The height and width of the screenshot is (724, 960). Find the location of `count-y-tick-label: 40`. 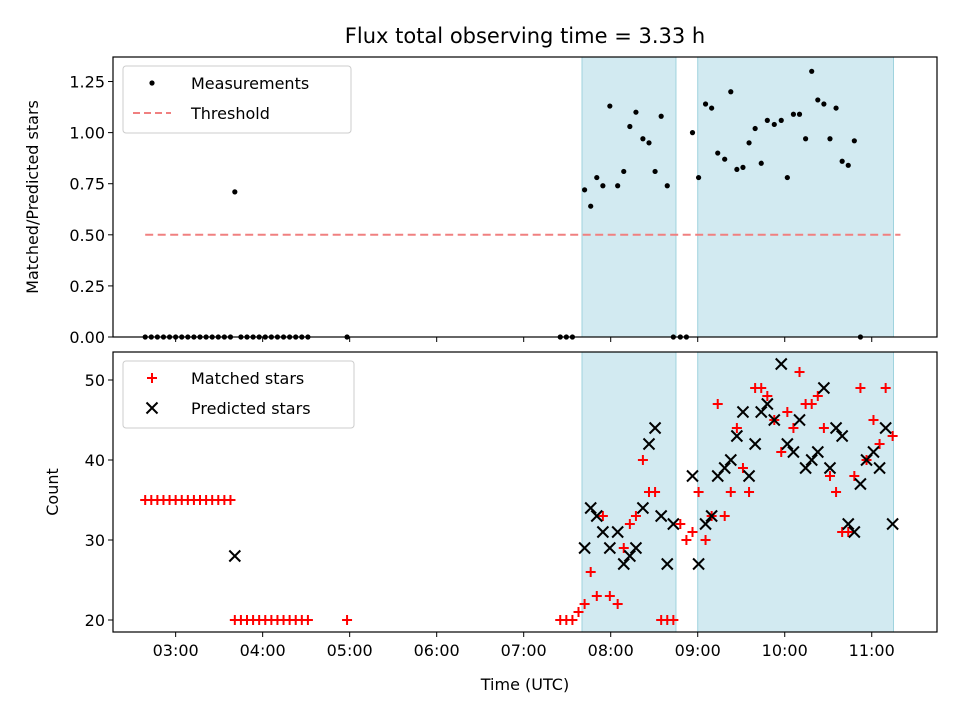

count-y-tick-label: 40 is located at coordinates (95, 460).